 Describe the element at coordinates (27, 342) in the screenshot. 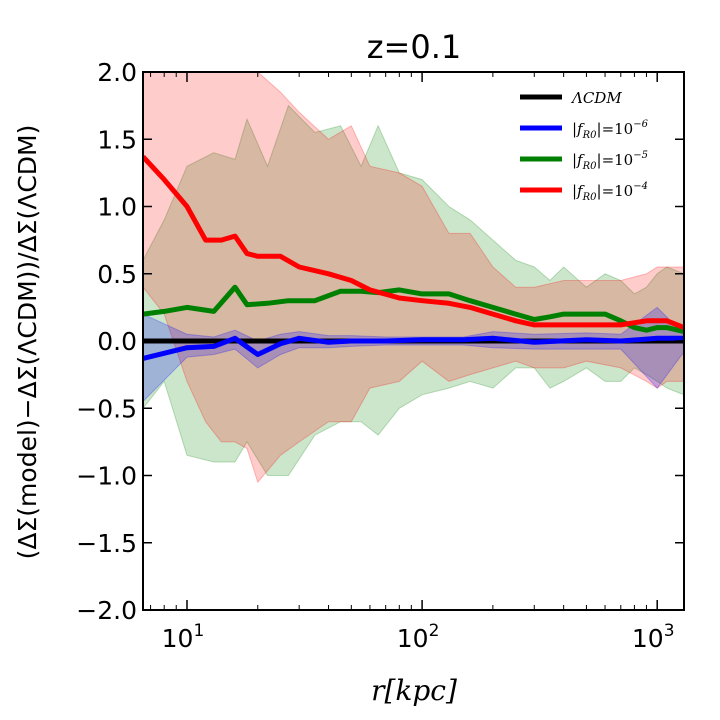

I see `y-axis-label: (ΔΣ(model)−ΔΣ(ΛCDM))/ΔΣ(ΛCDM)` at that location.